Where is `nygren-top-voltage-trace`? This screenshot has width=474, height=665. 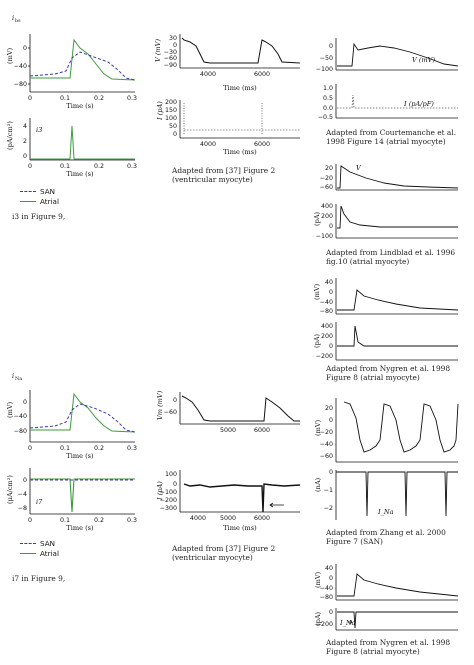
nygren-top-voltage-trace is located at coordinates (398, 300).